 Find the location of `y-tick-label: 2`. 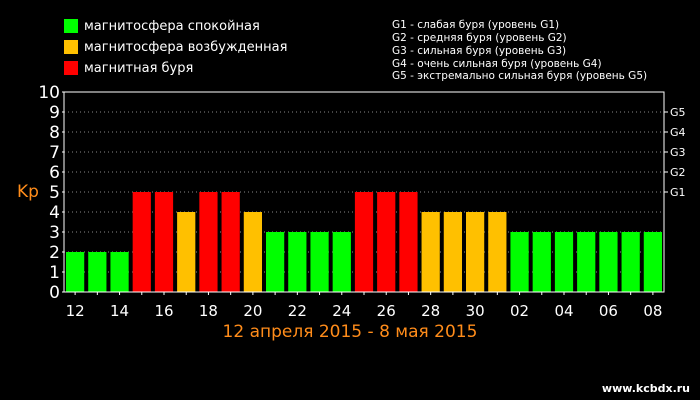

y-tick-label: 2 is located at coordinates (54, 253).